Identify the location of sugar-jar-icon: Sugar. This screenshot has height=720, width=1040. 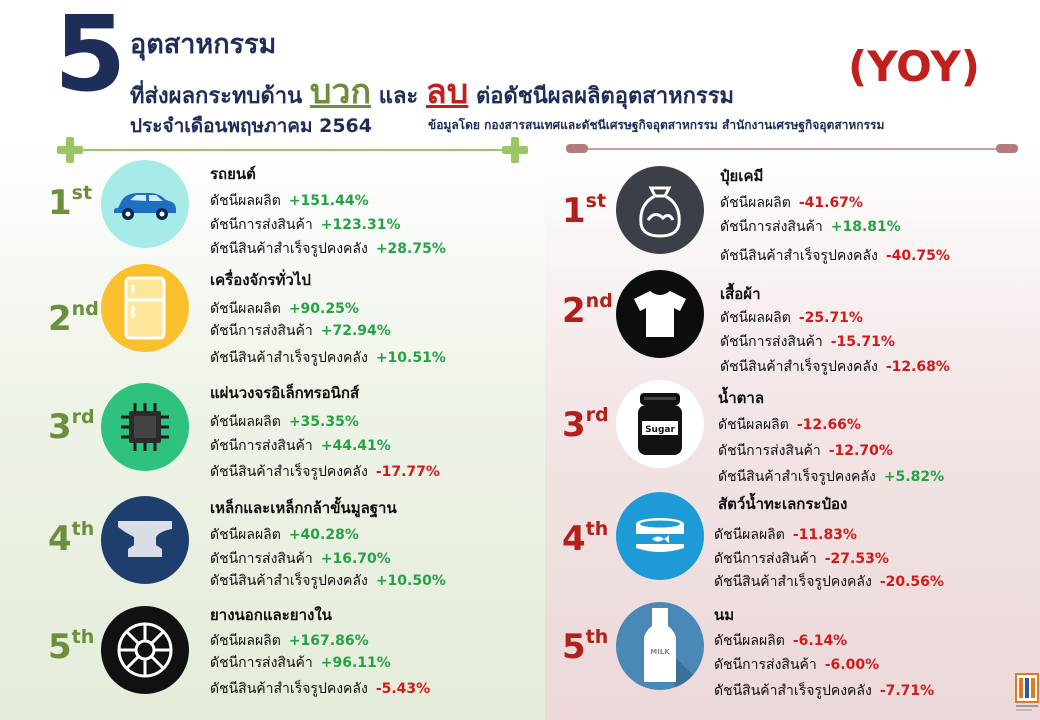
(660, 424).